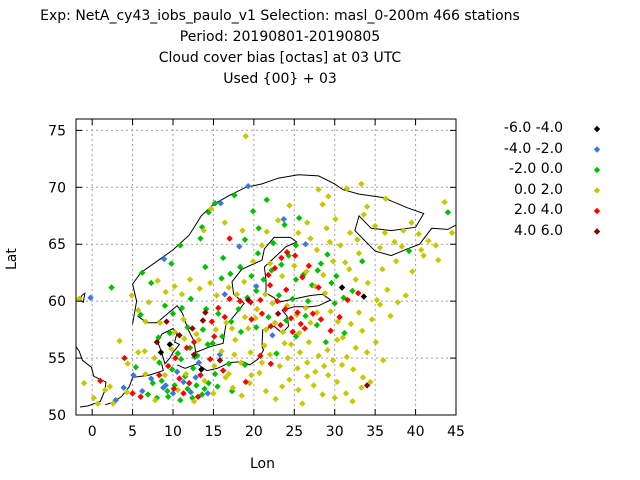  I want to click on x-tick-label: 0, so click(92, 432).